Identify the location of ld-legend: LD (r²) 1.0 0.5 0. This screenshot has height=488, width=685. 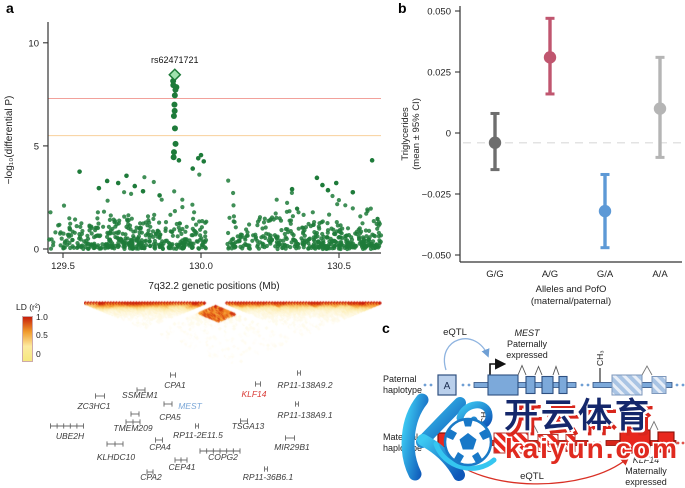
(45, 334).